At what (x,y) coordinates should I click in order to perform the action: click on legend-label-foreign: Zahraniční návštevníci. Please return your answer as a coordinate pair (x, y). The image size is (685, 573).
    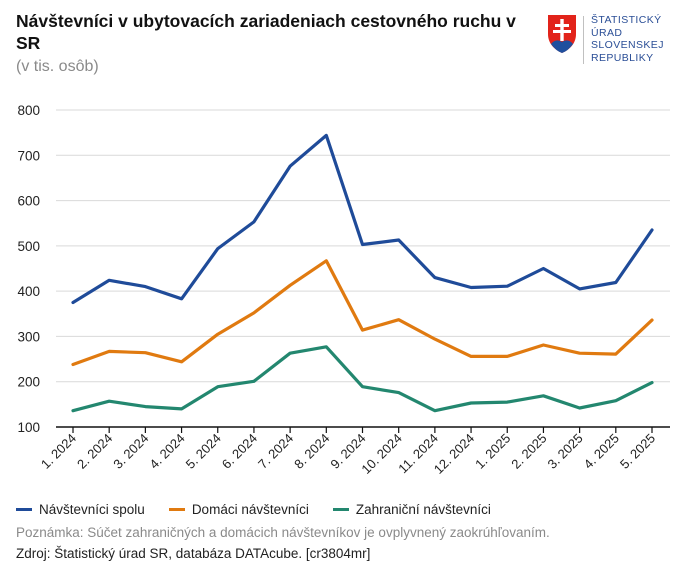
    Looking at the image, I should click on (423, 509).